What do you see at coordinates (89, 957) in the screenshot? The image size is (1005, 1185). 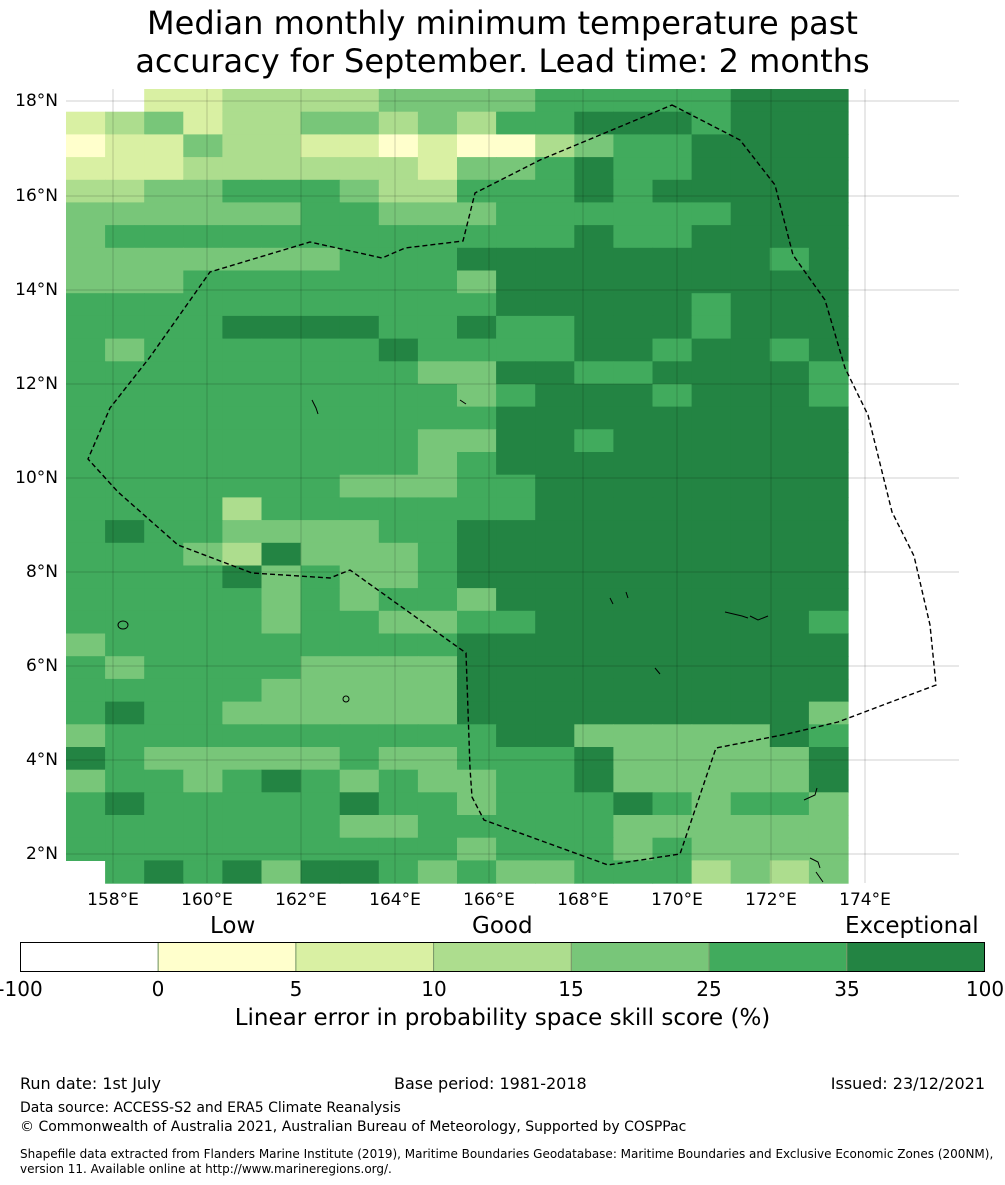 I see `colorbar-swatch` at bounding box center [89, 957].